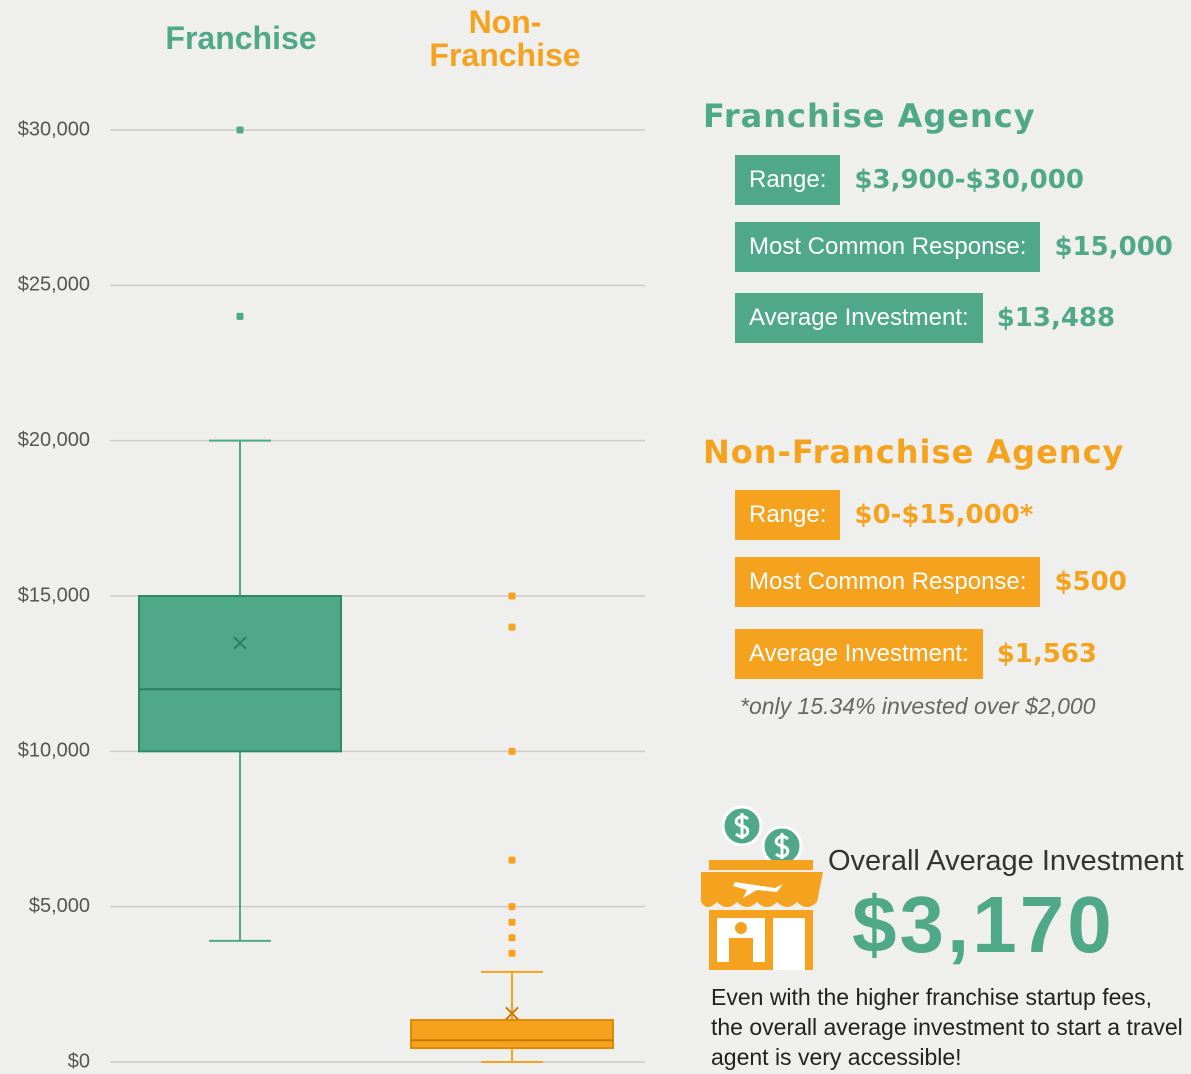  What do you see at coordinates (1047, 654) in the screenshot?
I see `row-value: $1,563` at bounding box center [1047, 654].